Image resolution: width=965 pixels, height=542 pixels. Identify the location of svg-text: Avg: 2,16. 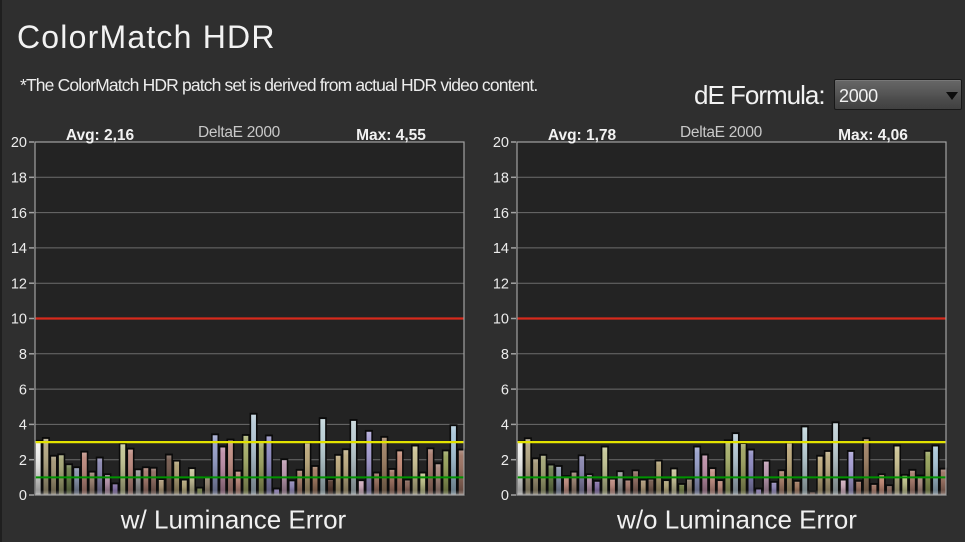
(100, 135).